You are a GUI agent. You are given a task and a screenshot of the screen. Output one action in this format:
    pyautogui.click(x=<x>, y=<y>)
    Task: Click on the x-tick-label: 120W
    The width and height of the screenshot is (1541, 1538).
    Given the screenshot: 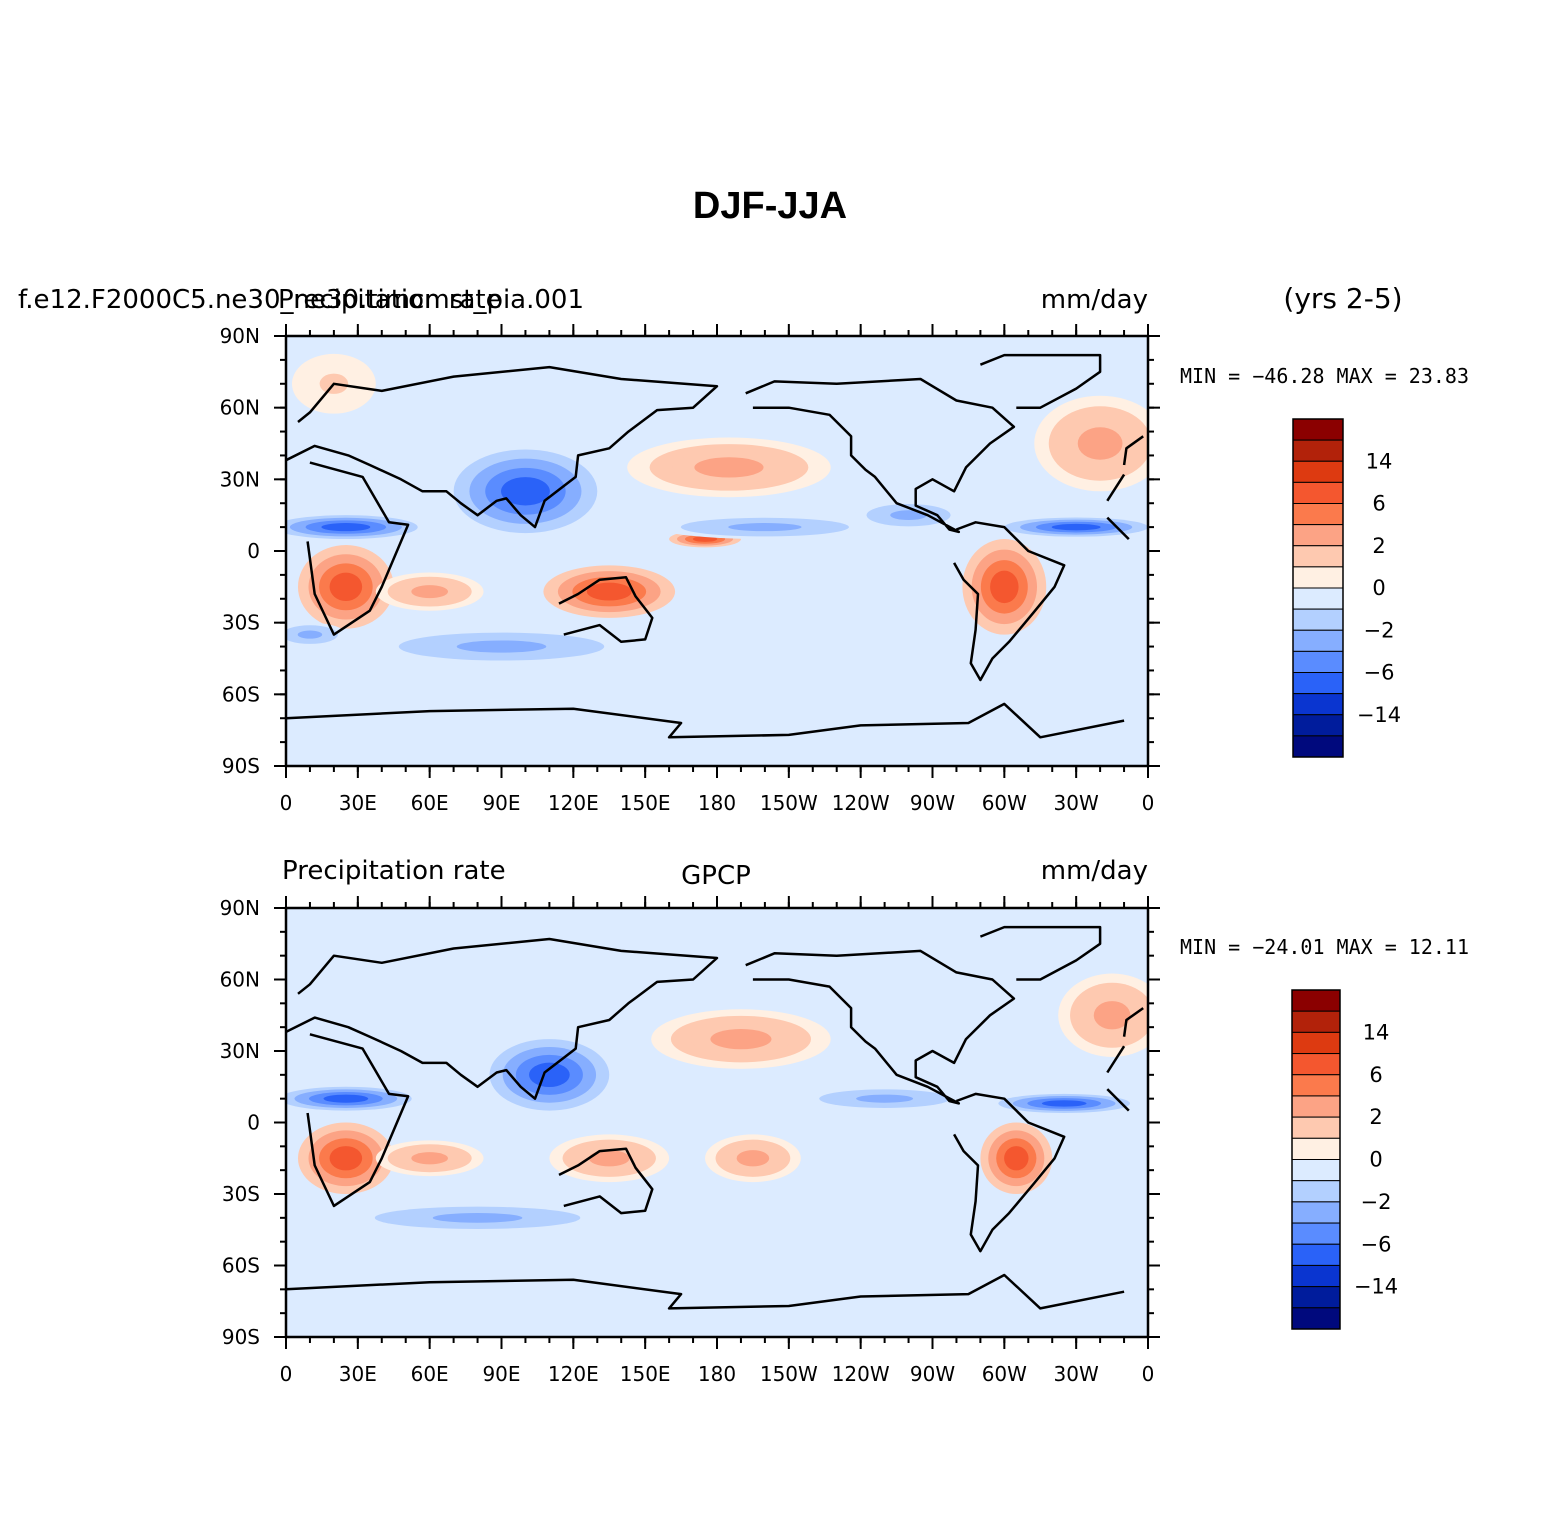 What is the action you would take?
    pyautogui.click(x=861, y=1374)
    